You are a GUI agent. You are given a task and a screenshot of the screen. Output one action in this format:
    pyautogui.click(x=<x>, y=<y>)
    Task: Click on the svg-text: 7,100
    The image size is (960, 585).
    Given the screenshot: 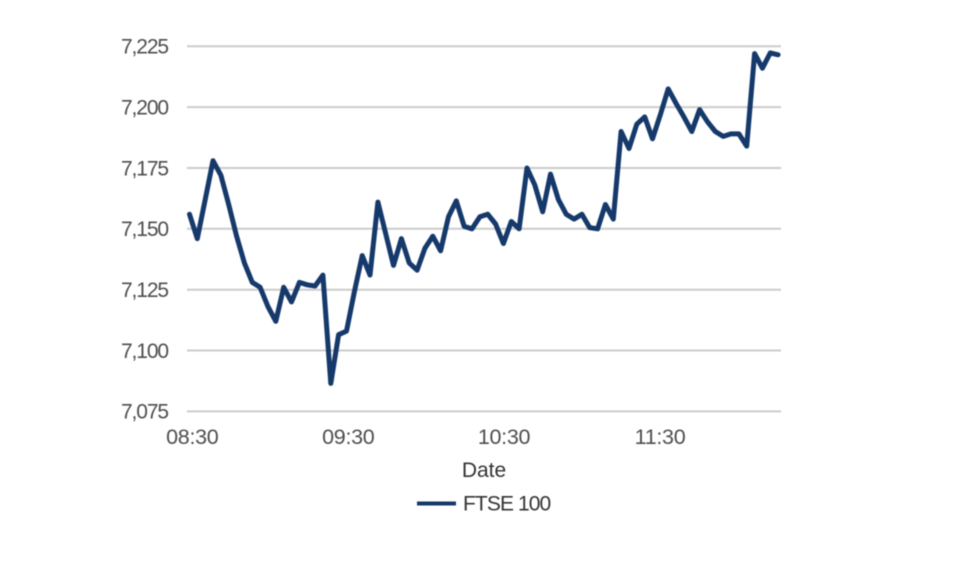 What is the action you would take?
    pyautogui.click(x=144, y=351)
    